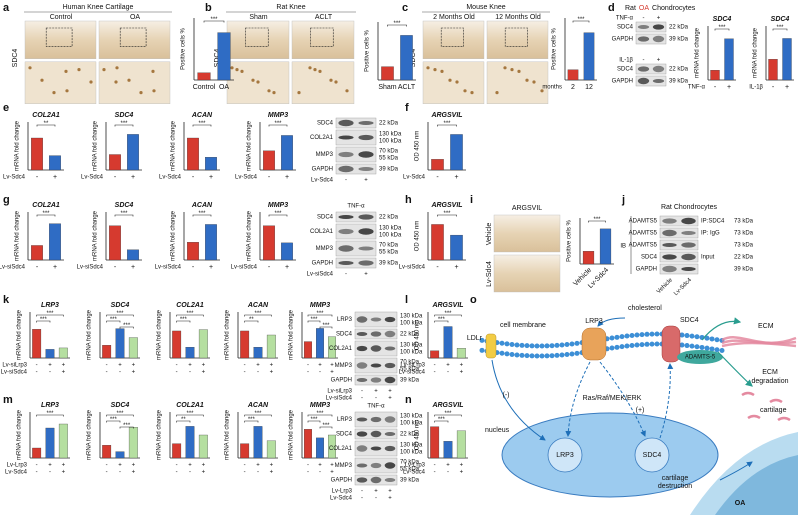 This screenshot has width=798, height=515. What do you see at coordinates (660, 8) in the screenshot?
I see `panel-title: Rat OA Chondrocytes` at bounding box center [660, 8].